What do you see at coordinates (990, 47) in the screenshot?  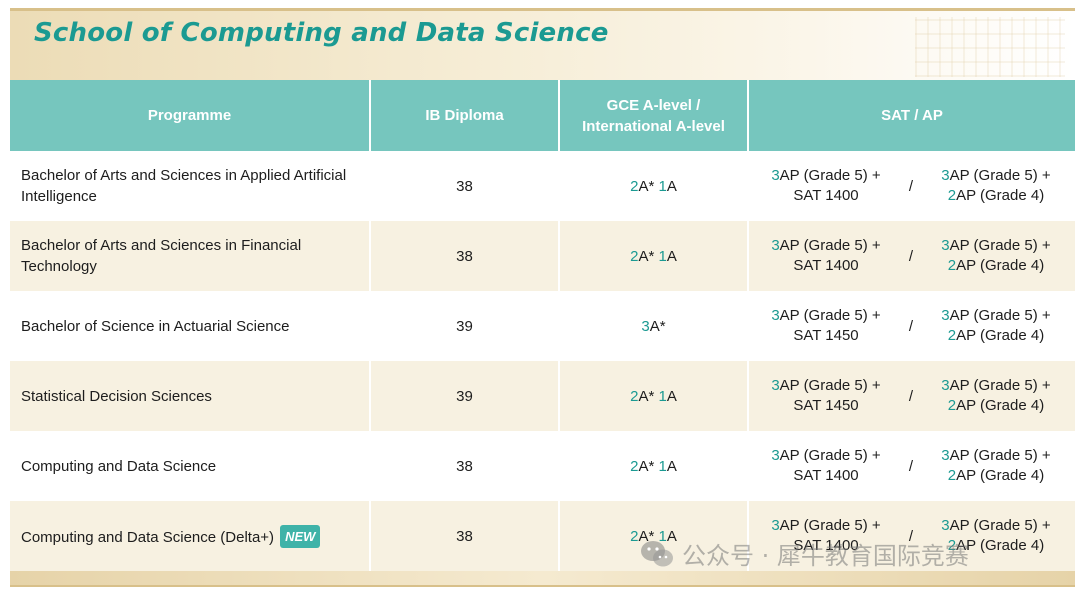 I see `banner-decoration` at bounding box center [990, 47].